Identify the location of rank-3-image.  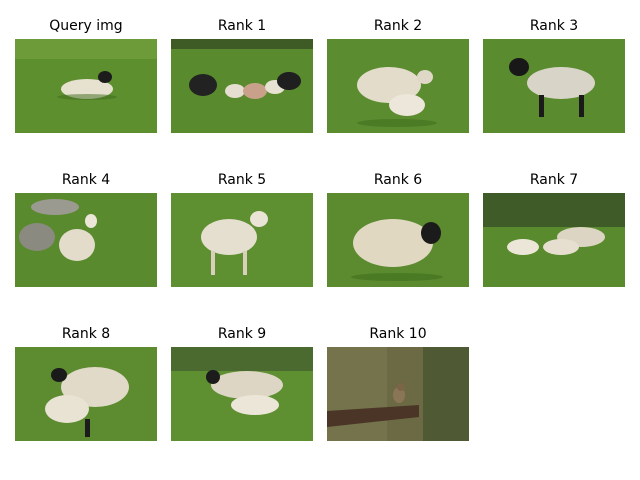
(554, 86).